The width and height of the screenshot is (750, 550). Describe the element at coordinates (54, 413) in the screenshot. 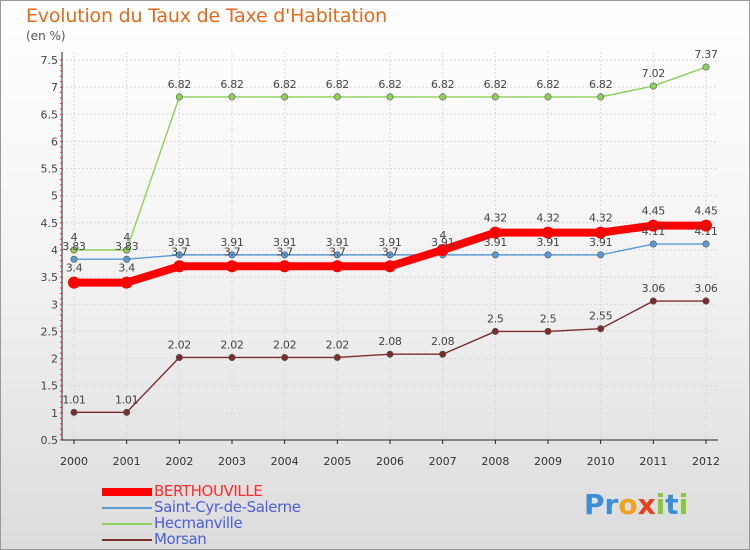

I see `y-tick-label: 1` at that location.